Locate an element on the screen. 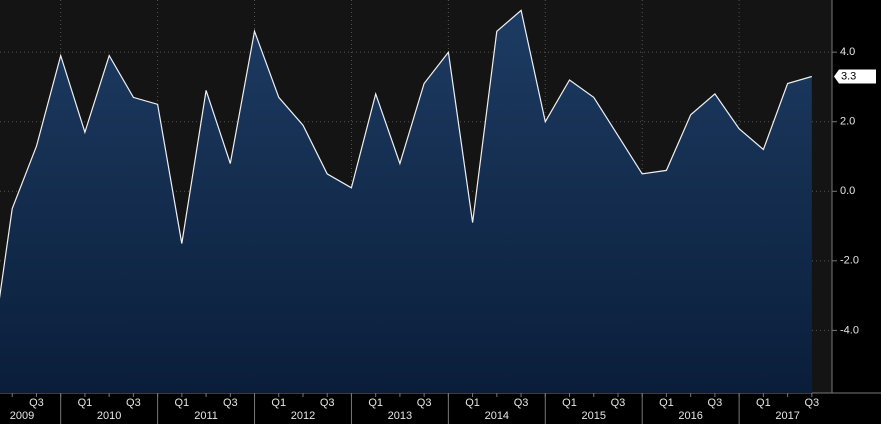 The width and height of the screenshot is (881, 424). y-tick-label: 2.0 is located at coordinates (847, 122).